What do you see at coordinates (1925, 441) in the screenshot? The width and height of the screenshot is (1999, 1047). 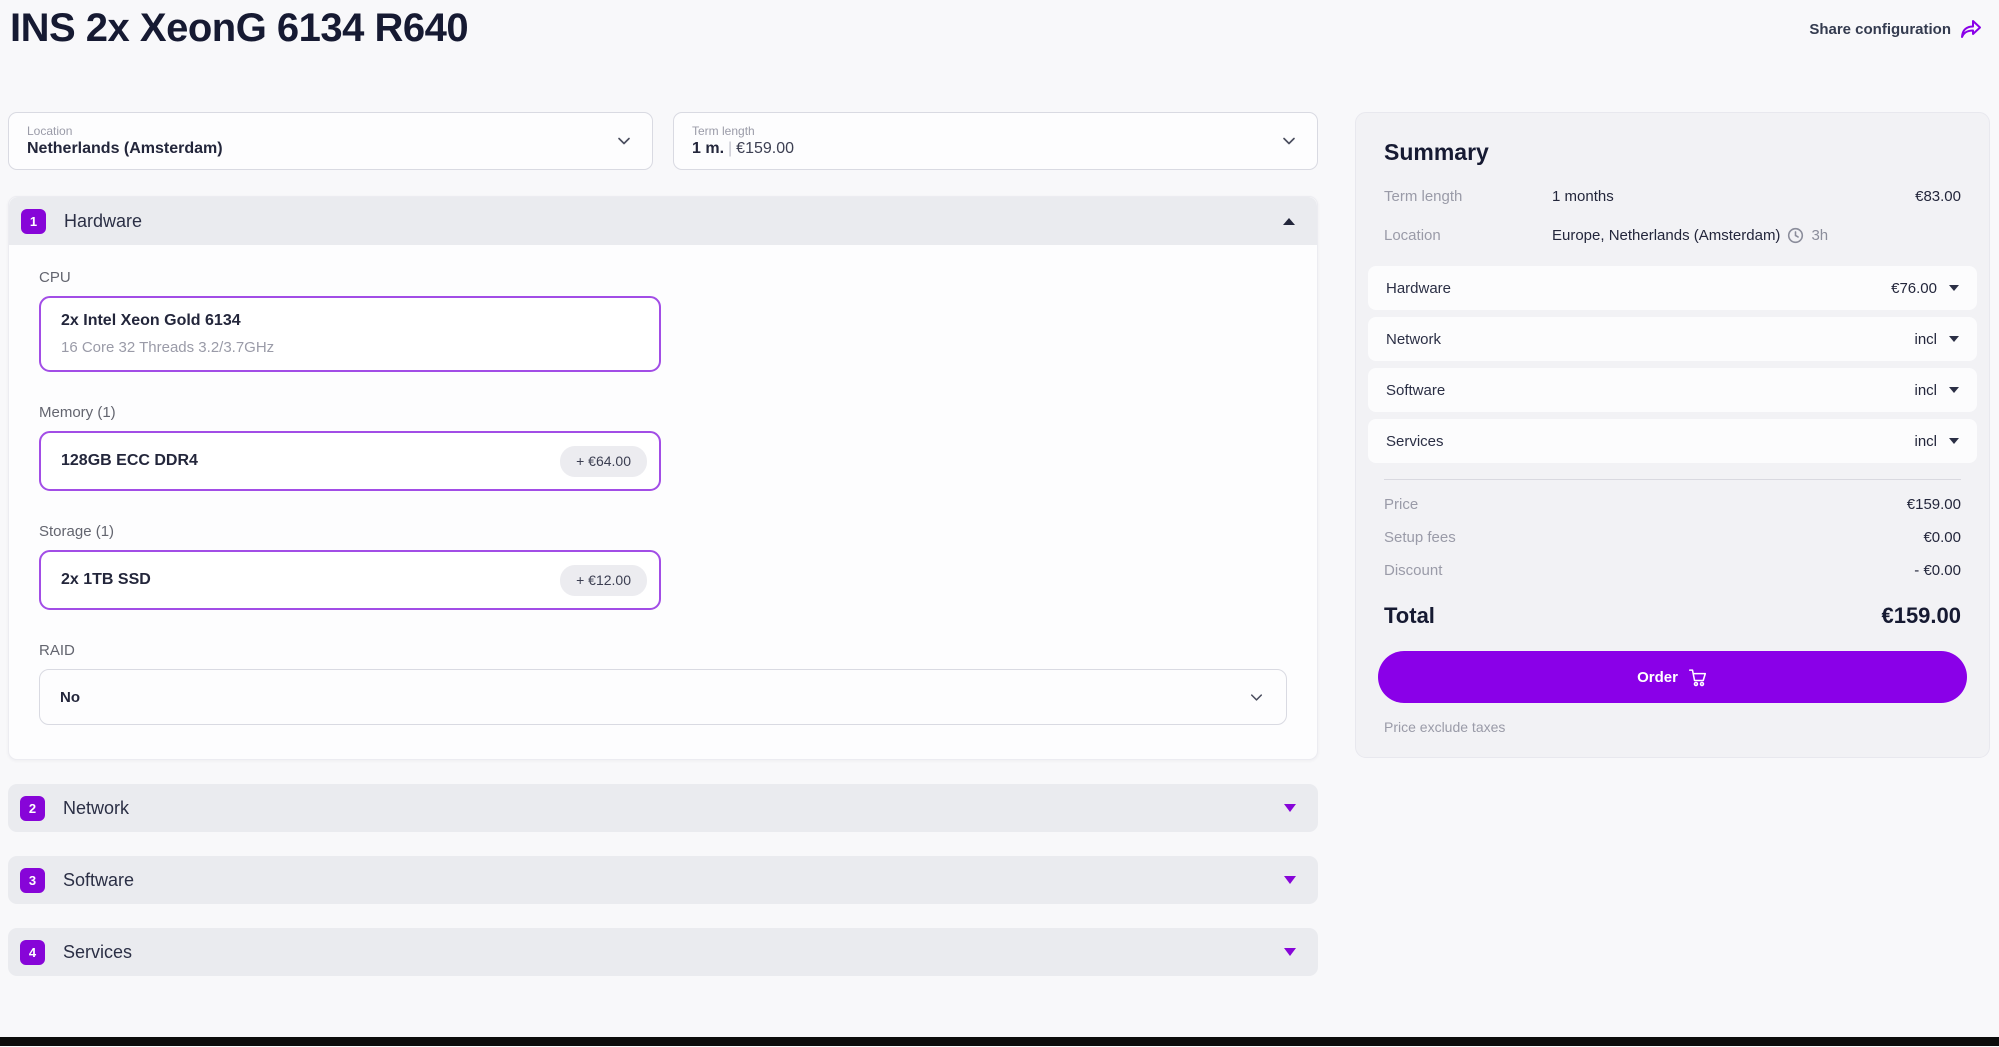 I see `services-price: incl` at bounding box center [1925, 441].